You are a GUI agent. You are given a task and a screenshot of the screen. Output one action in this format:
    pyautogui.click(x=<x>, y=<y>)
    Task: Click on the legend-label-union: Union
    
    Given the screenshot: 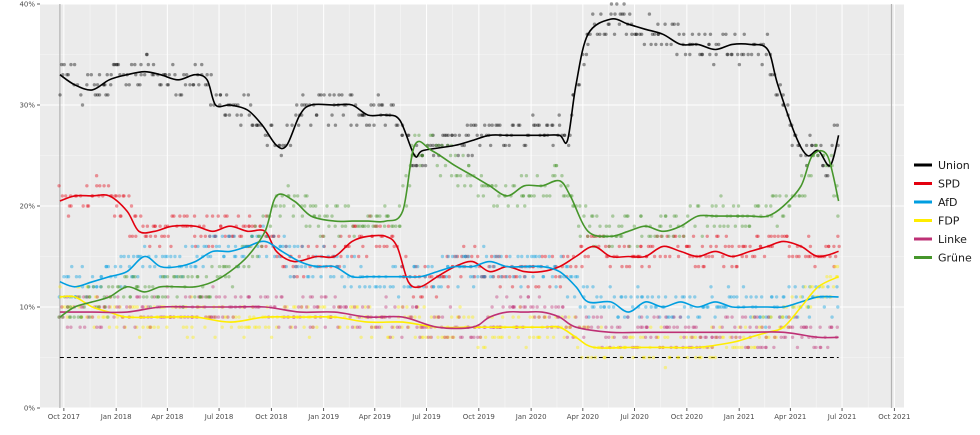 What is the action you would take?
    pyautogui.click(x=954, y=165)
    